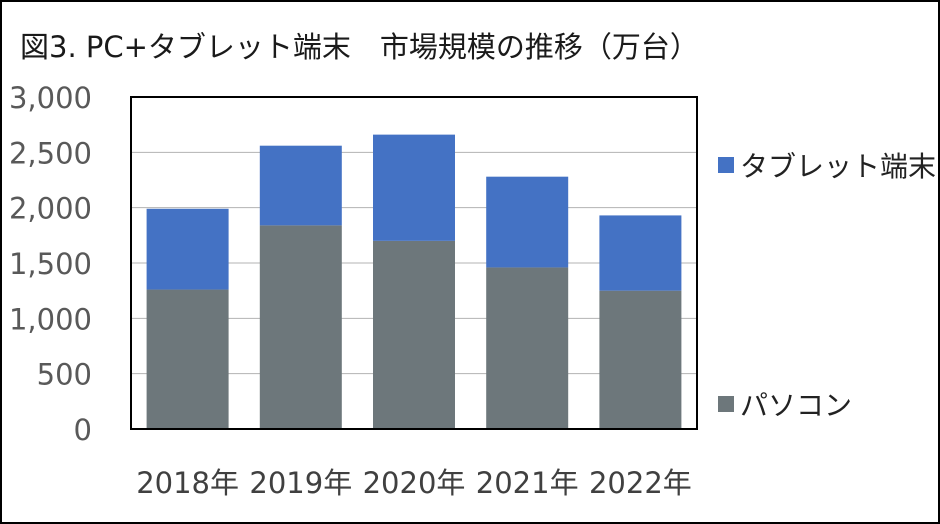 Image resolution: width=940 pixels, height=524 pixels. I want to click on legend-item-tablet: タブレット端末, so click(827, 166).